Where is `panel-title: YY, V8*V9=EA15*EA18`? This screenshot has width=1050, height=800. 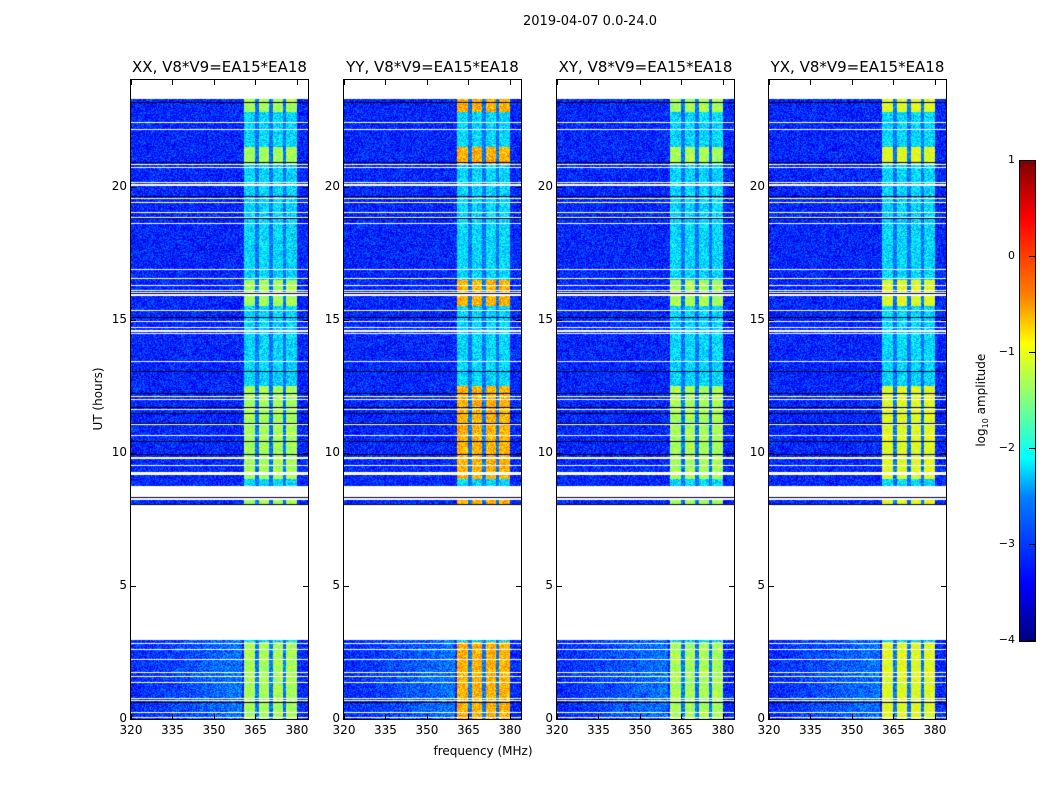
panel-title: YY, V8*V9=EA15*EA18 is located at coordinates (432, 67).